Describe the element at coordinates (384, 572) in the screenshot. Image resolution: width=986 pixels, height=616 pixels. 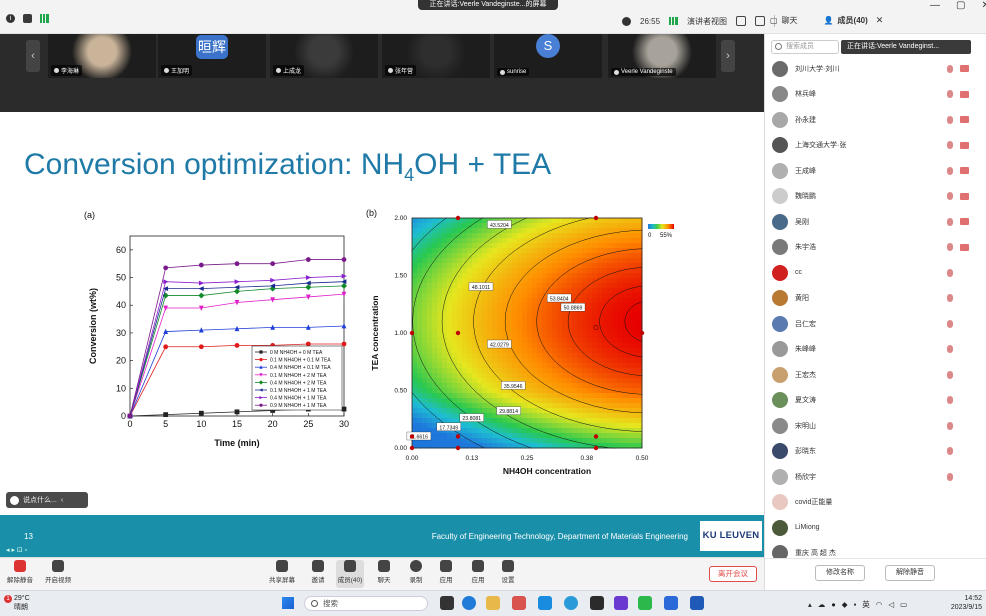
I see `chat-button: 聊天` at that location.